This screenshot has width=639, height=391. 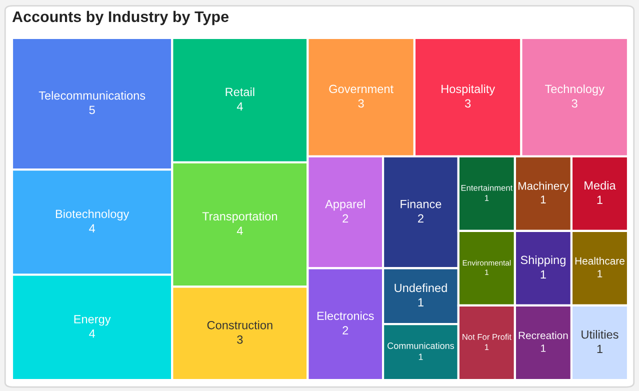 What do you see at coordinates (421, 345) in the screenshot?
I see `category-label: Communications` at bounding box center [421, 345].